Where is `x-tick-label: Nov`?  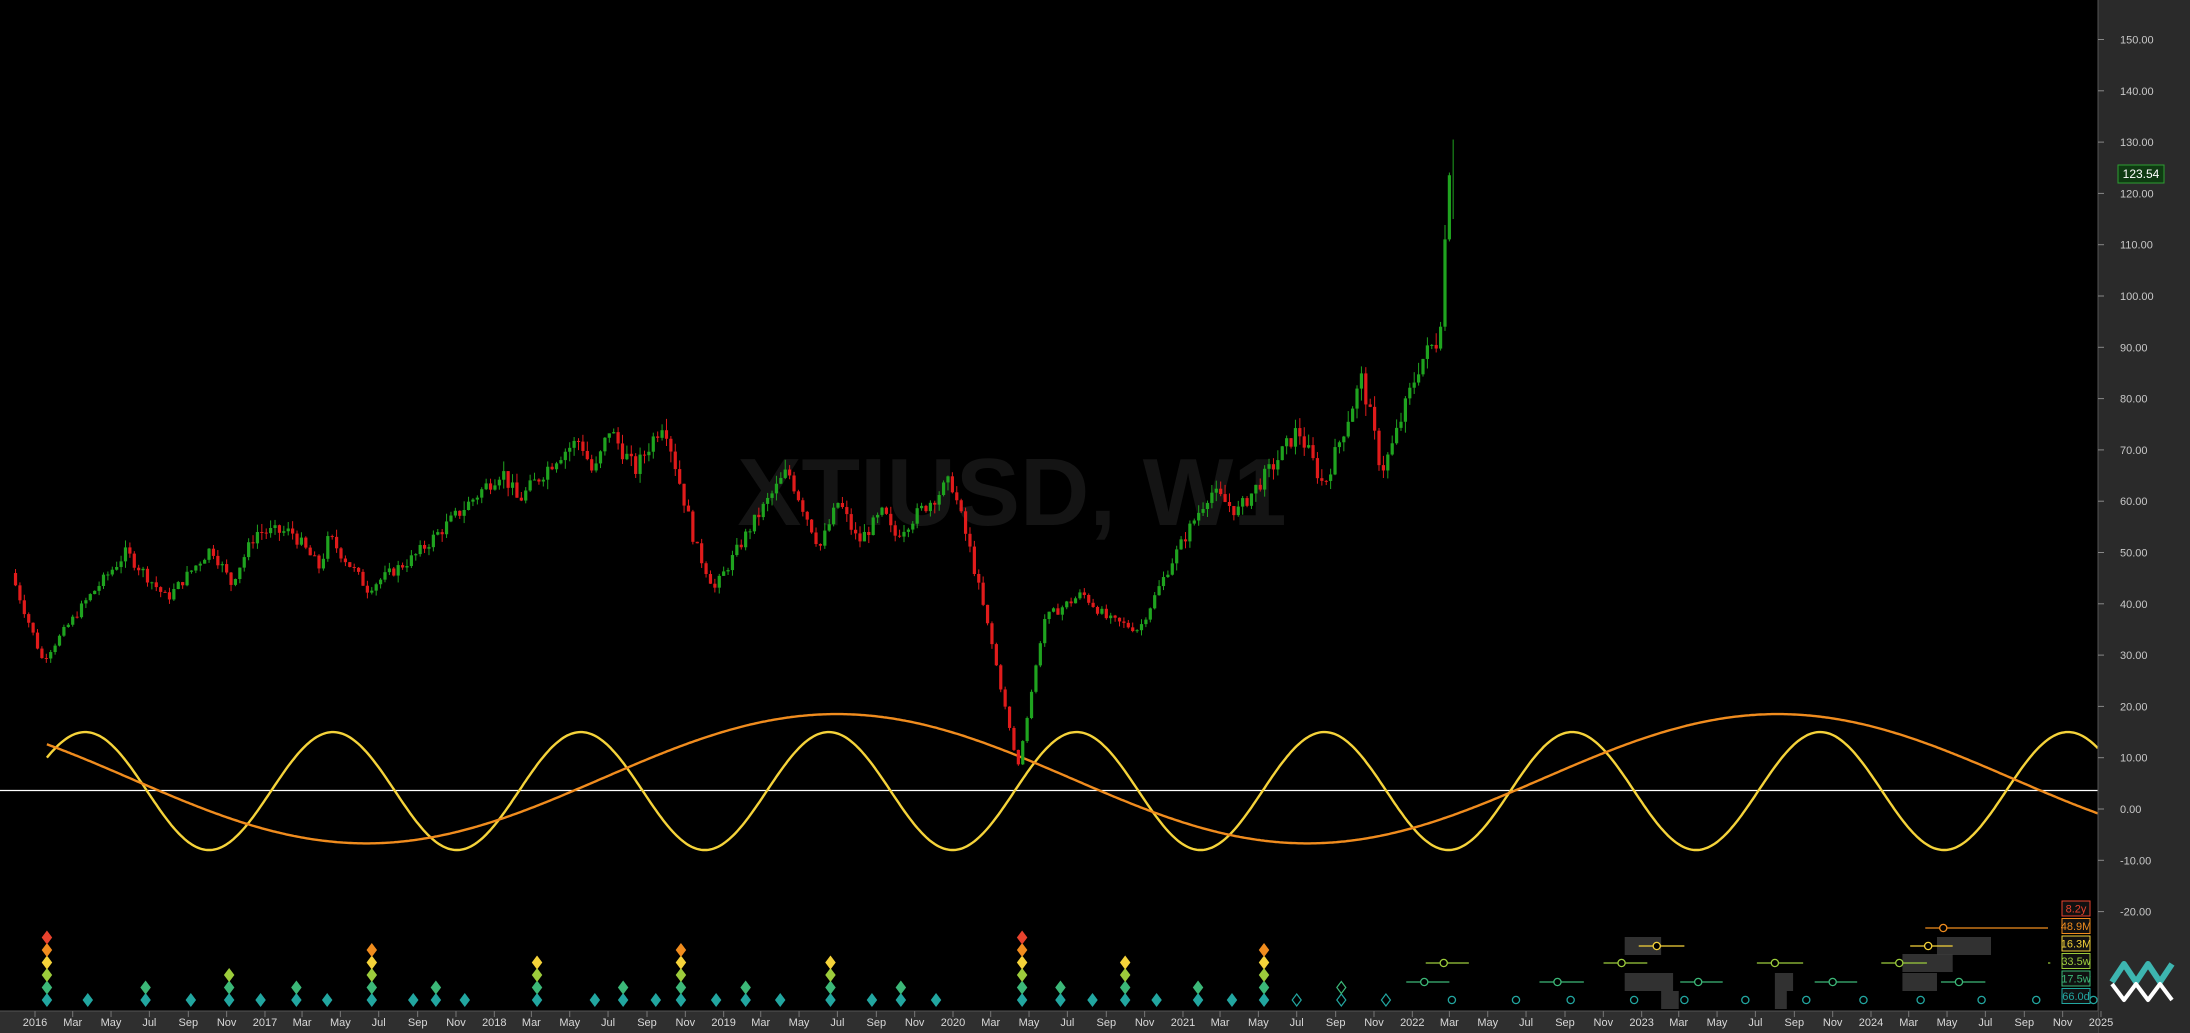 x-tick-label: Nov is located at coordinates (227, 1023).